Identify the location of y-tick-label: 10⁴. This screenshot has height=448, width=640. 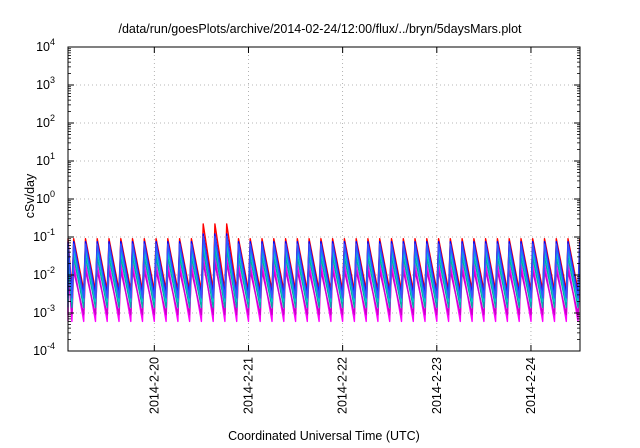
(45, 45).